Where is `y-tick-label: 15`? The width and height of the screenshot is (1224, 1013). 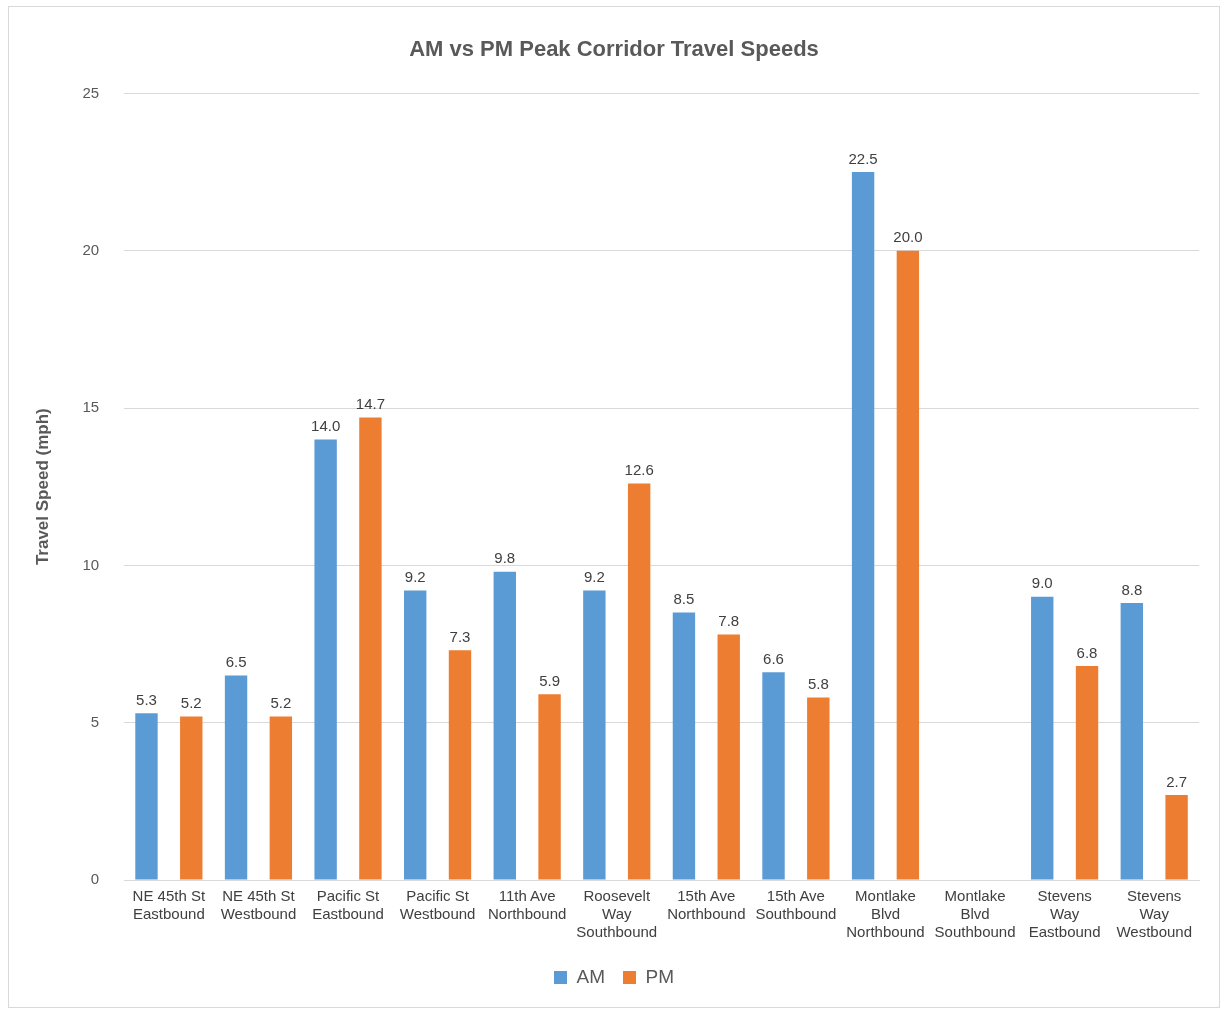 y-tick-label: 15 is located at coordinates (91, 407).